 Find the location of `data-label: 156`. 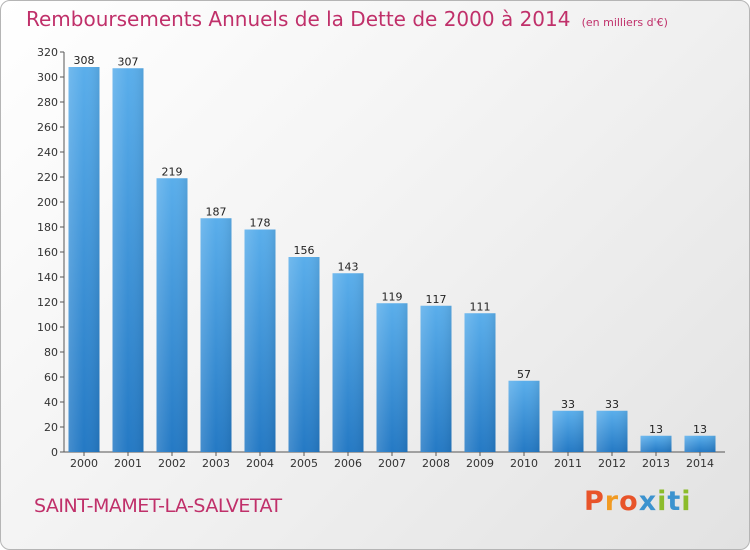

data-label: 156 is located at coordinates (304, 250).